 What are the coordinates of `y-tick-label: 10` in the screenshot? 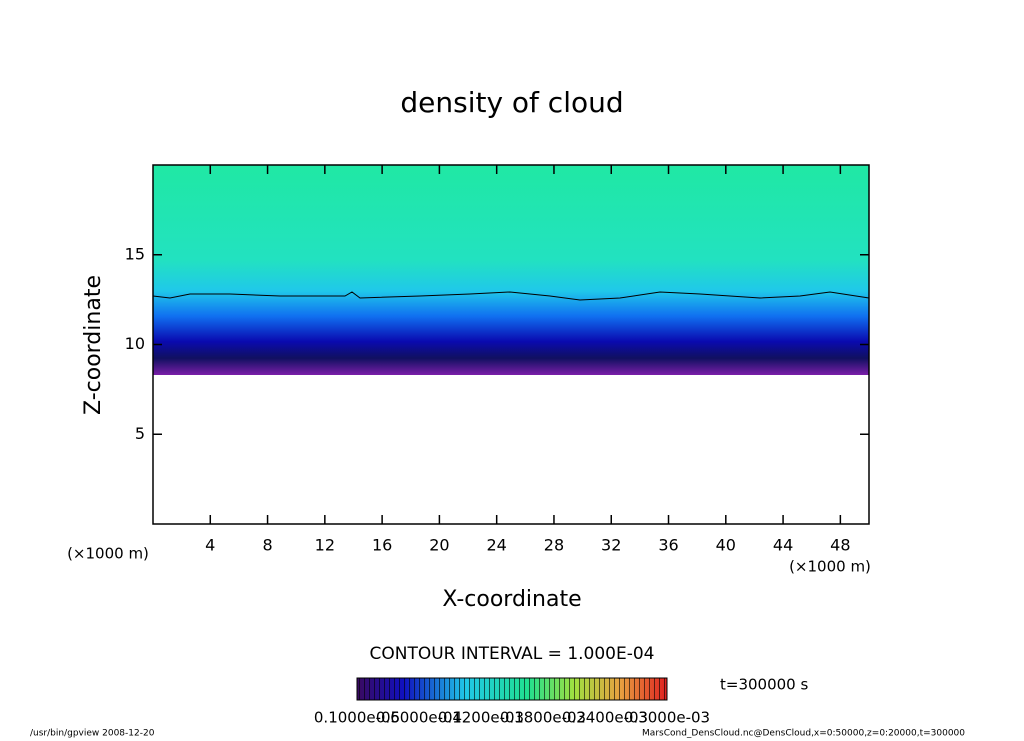 It's located at (135, 343).